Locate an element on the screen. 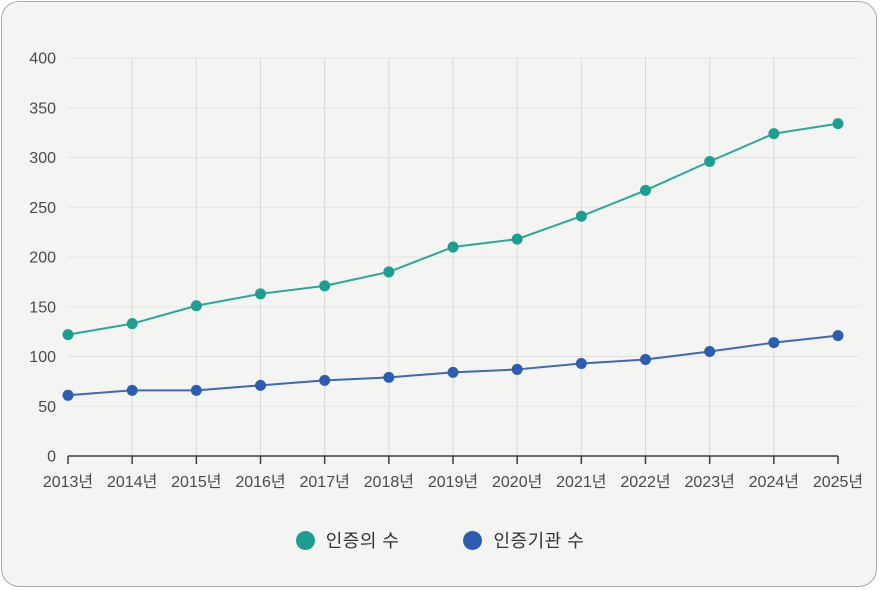 This screenshot has height=590, width=880. y-tick-label: 0 is located at coordinates (51, 457).